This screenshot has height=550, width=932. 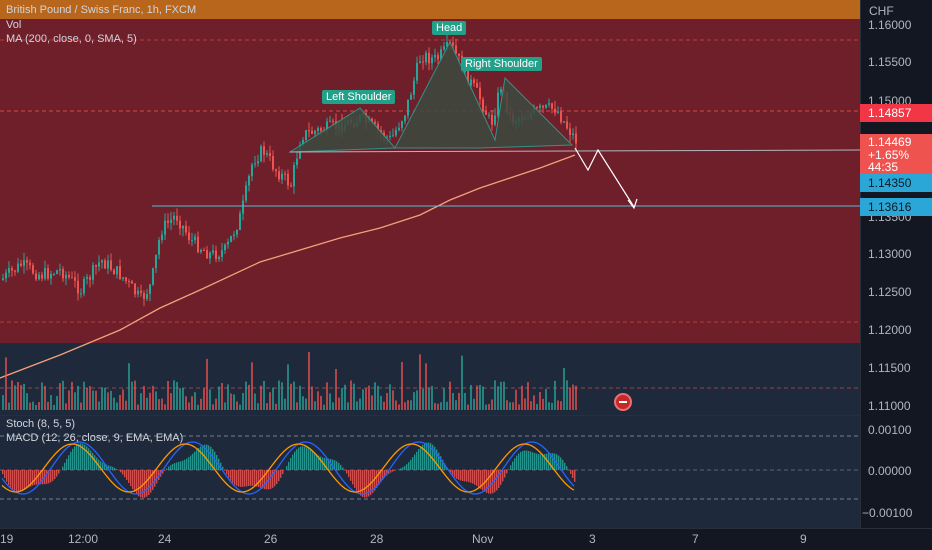 What do you see at coordinates (896, 113) in the screenshot?
I see `alert-price-tag: 1.14857` at bounding box center [896, 113].